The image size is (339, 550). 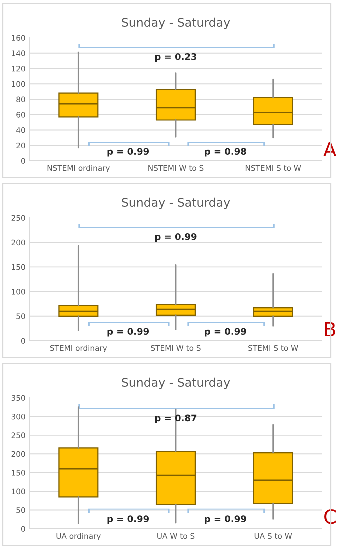 What do you see at coordinates (176, 419) in the screenshot?
I see `annotation: p = 0.87` at bounding box center [176, 419].